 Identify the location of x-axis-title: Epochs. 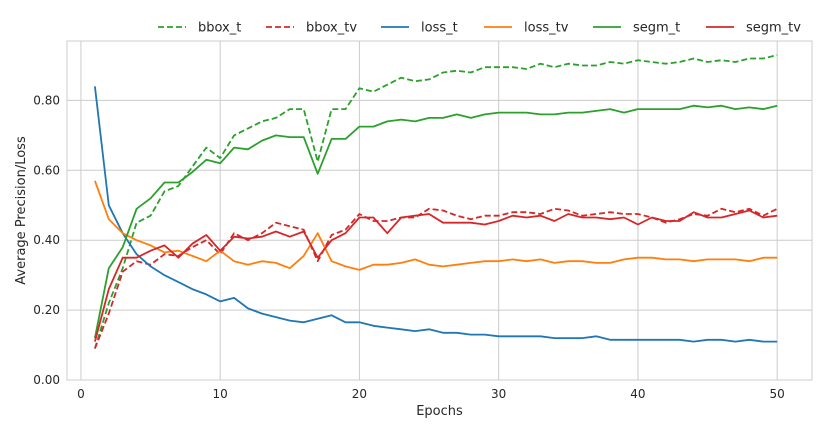
(439, 411).